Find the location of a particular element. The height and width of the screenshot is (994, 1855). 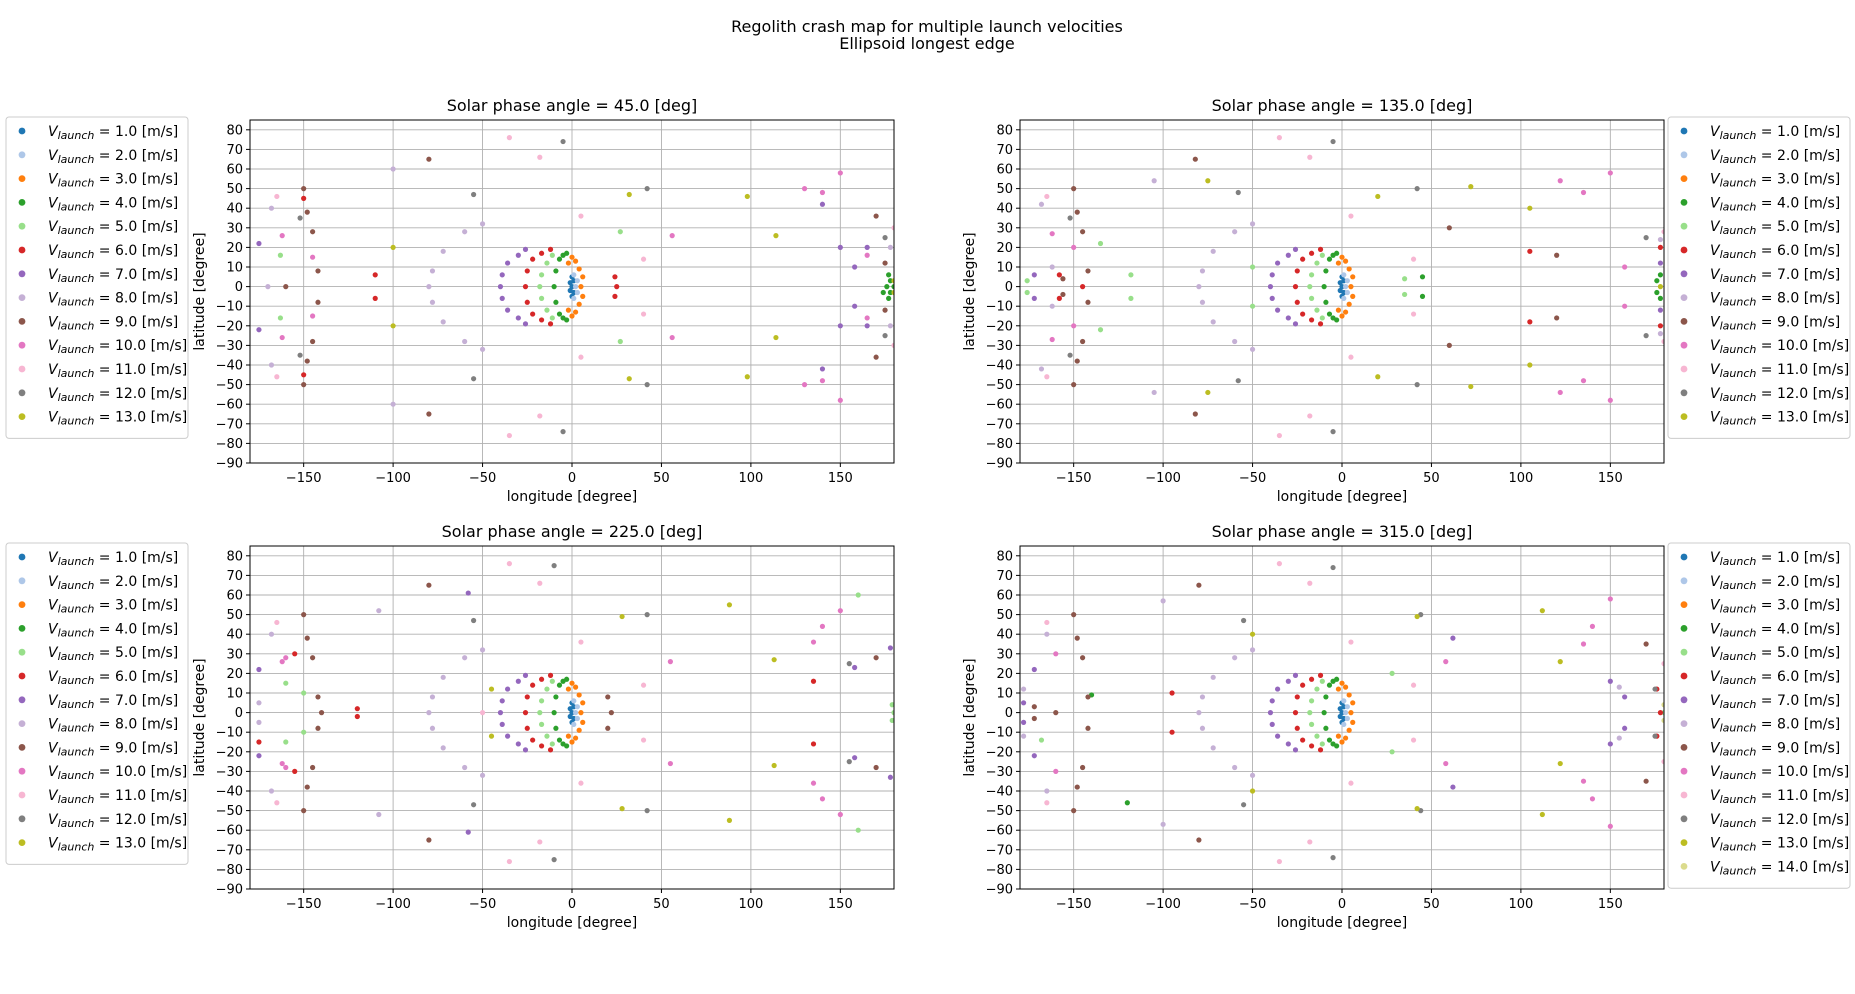

subplot-title: Solar phase angle = 315.0 [deg] is located at coordinates (1342, 531).